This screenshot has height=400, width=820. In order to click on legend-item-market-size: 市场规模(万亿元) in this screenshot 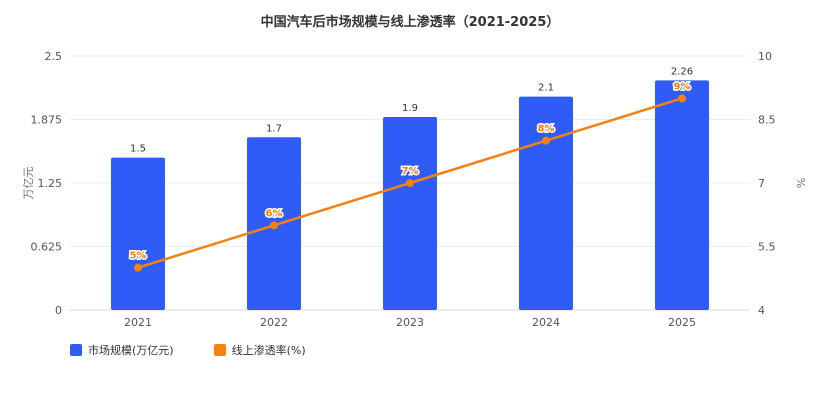, I will do `click(122, 350)`.